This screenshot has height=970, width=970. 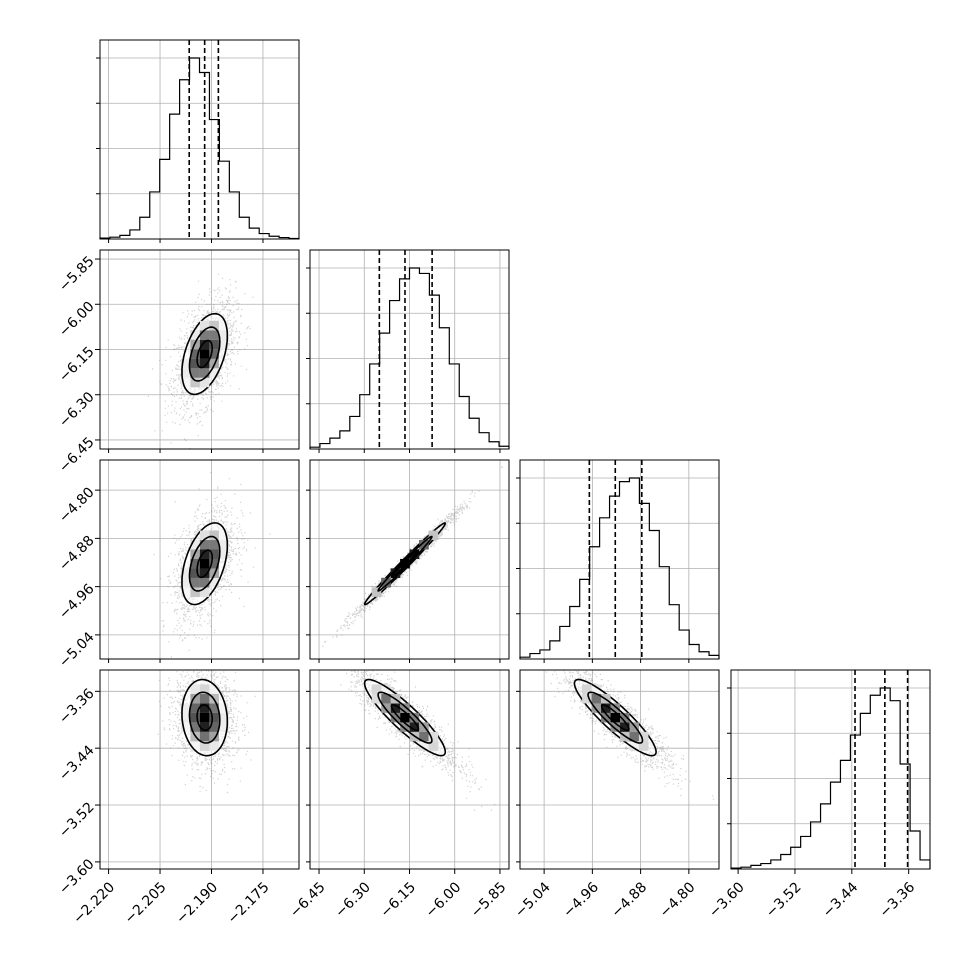 What do you see at coordinates (146, 903) in the screenshot?
I see `x-tick-label: −2.205` at bounding box center [146, 903].